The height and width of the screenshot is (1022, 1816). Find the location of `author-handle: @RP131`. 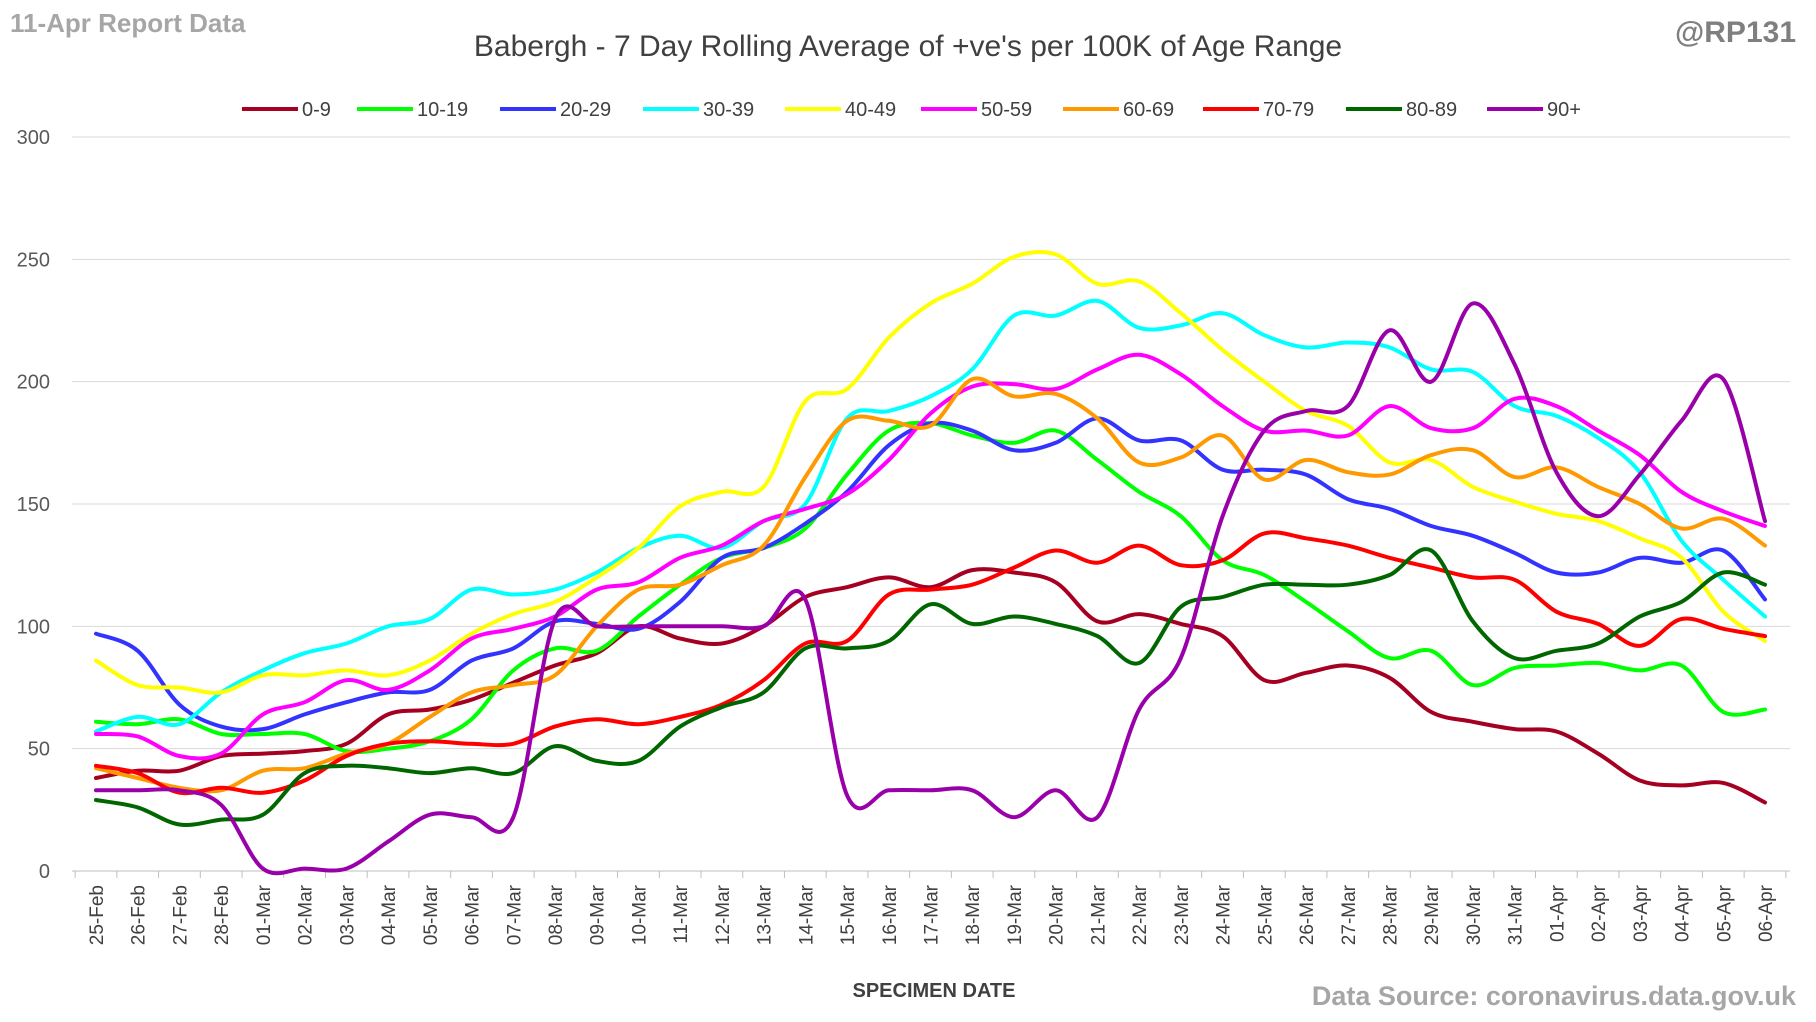

author-handle: @RP131 is located at coordinates (1735, 32).